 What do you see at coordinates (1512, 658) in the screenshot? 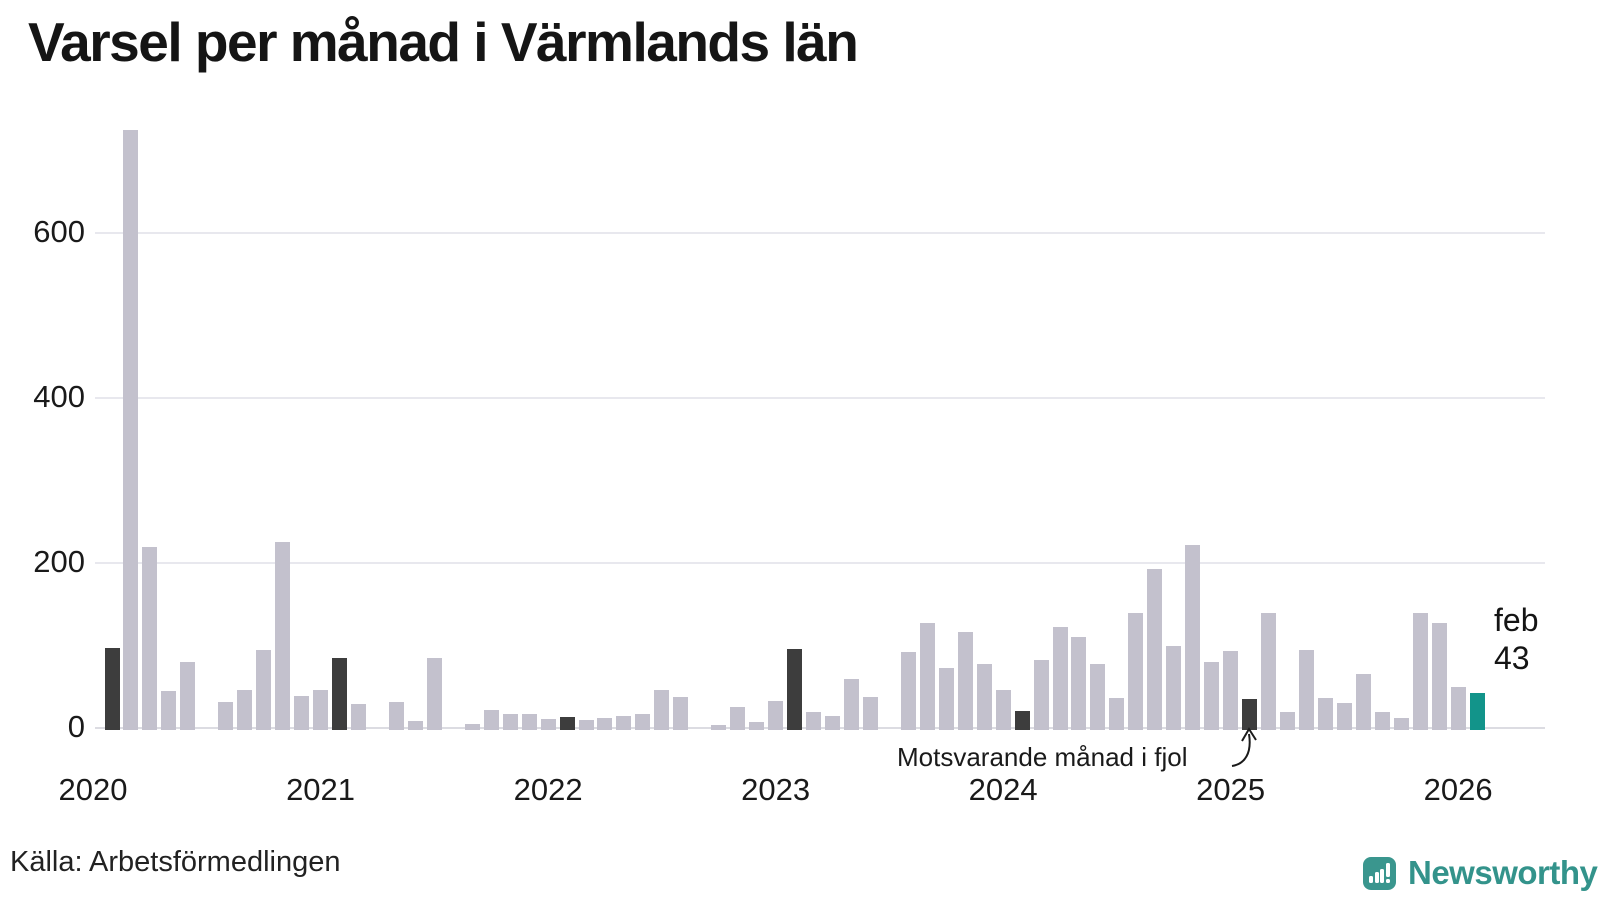
I see `current-month-value: 43` at bounding box center [1512, 658].